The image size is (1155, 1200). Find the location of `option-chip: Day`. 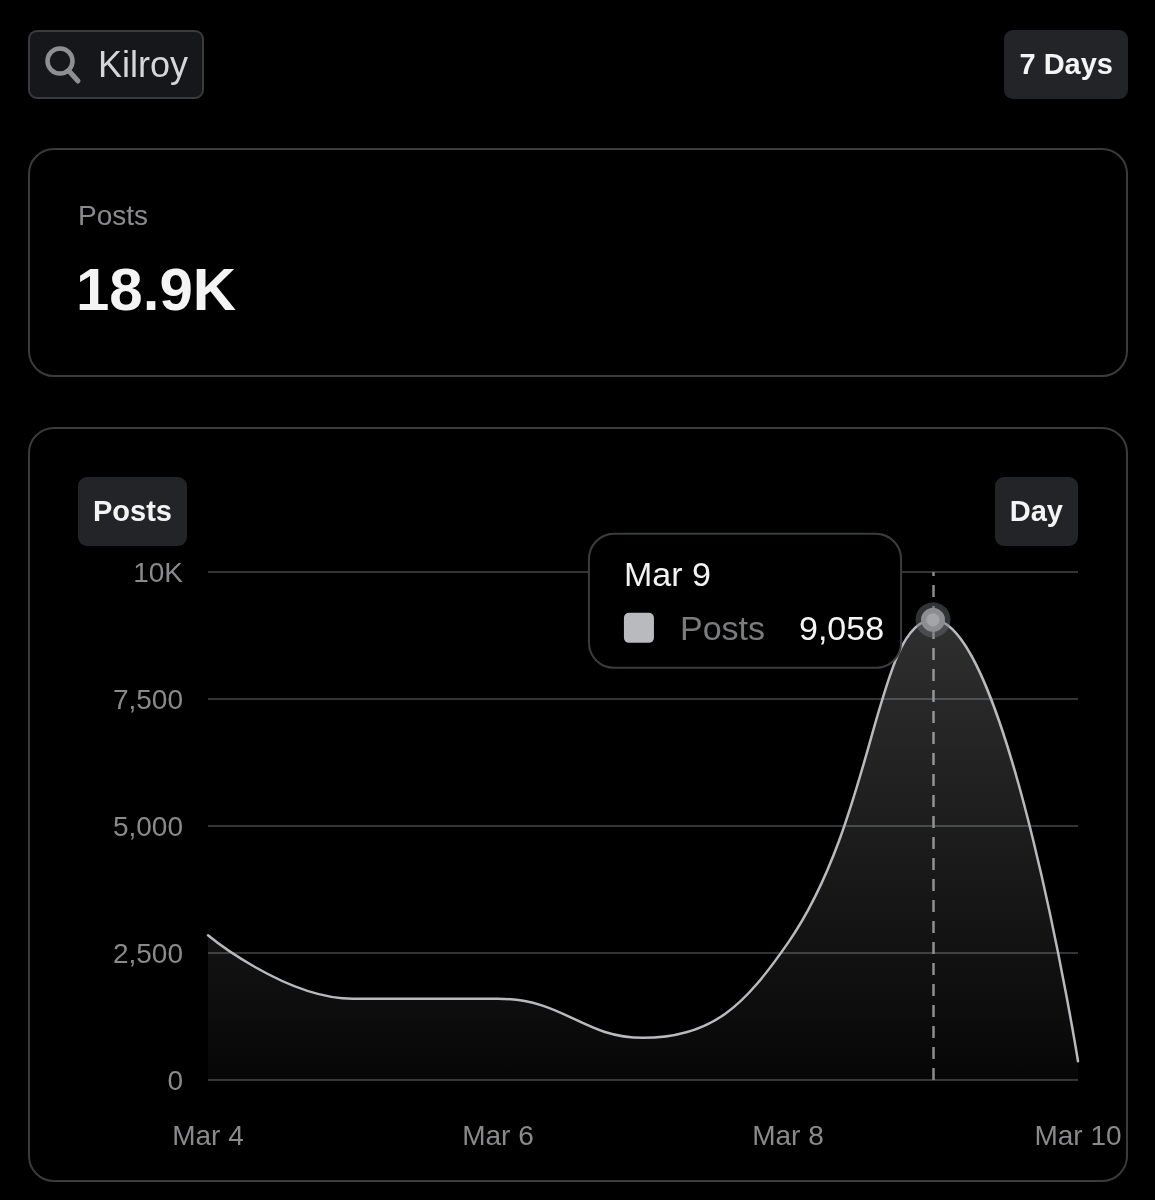

option-chip: Day is located at coordinates (1036, 511).